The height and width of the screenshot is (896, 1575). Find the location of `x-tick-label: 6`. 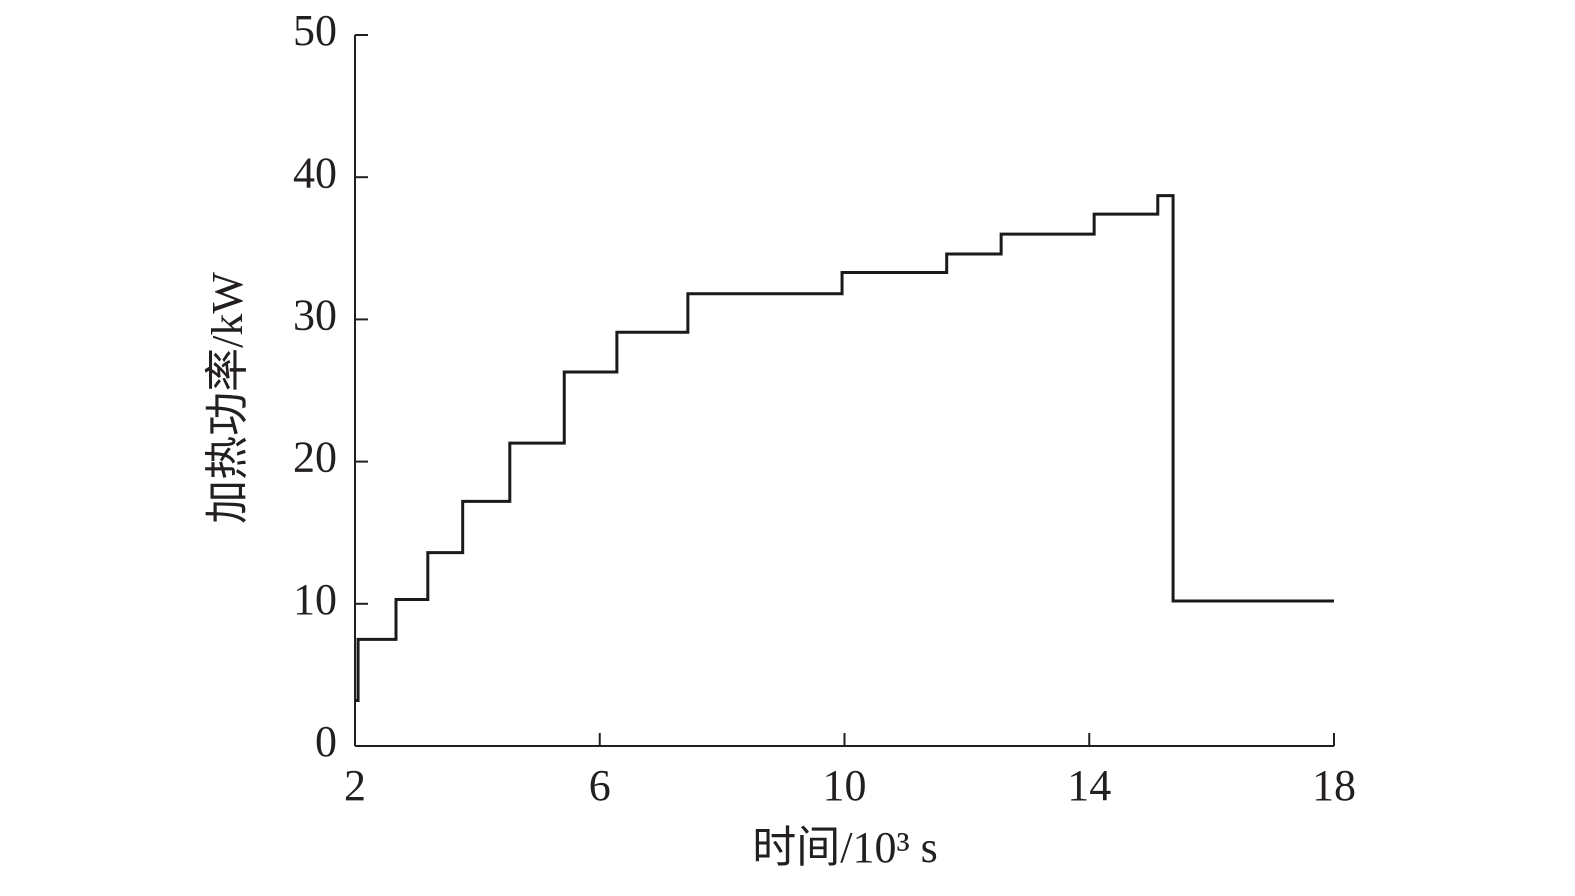

x-tick-label: 6 is located at coordinates (600, 785).